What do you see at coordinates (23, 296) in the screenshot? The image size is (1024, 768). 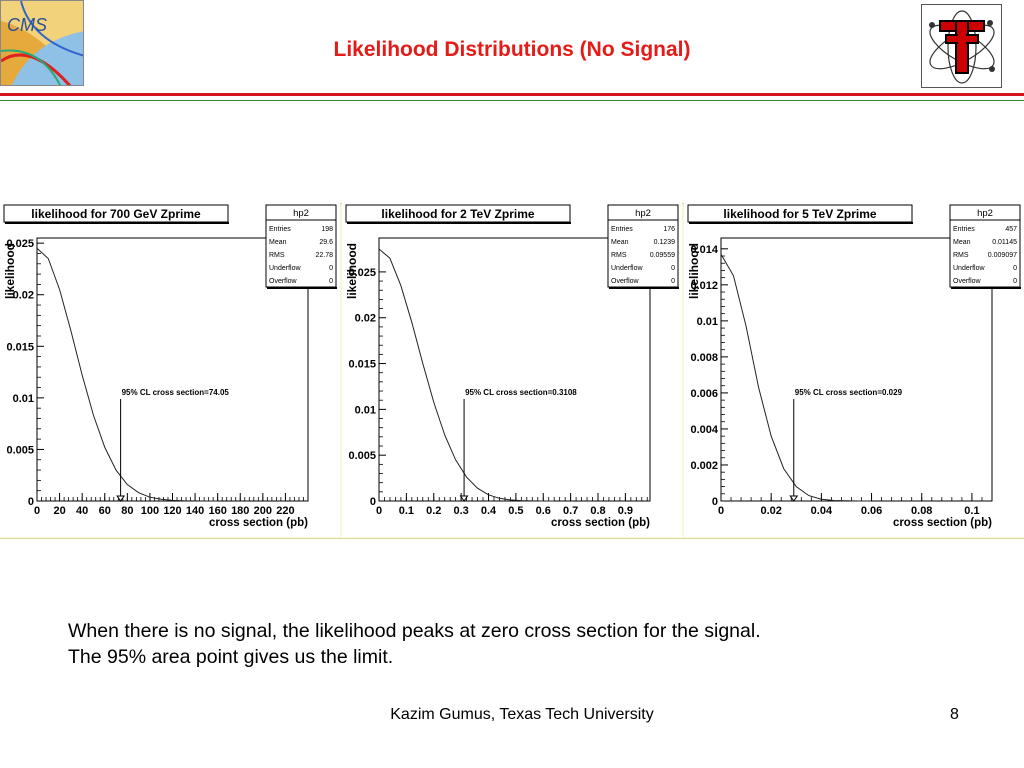 I see `y-tick-label: 0.02` at bounding box center [23, 296].